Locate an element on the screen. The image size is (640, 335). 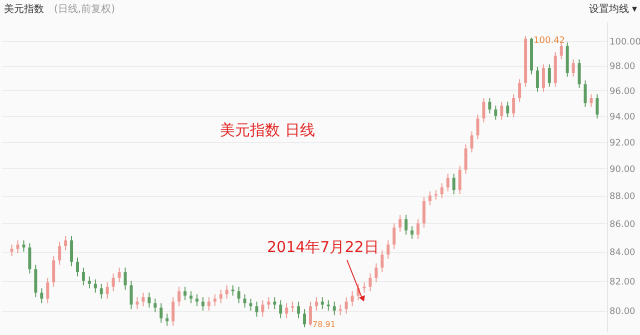
text: 设置均线 ▾ is located at coordinates (612, 9).